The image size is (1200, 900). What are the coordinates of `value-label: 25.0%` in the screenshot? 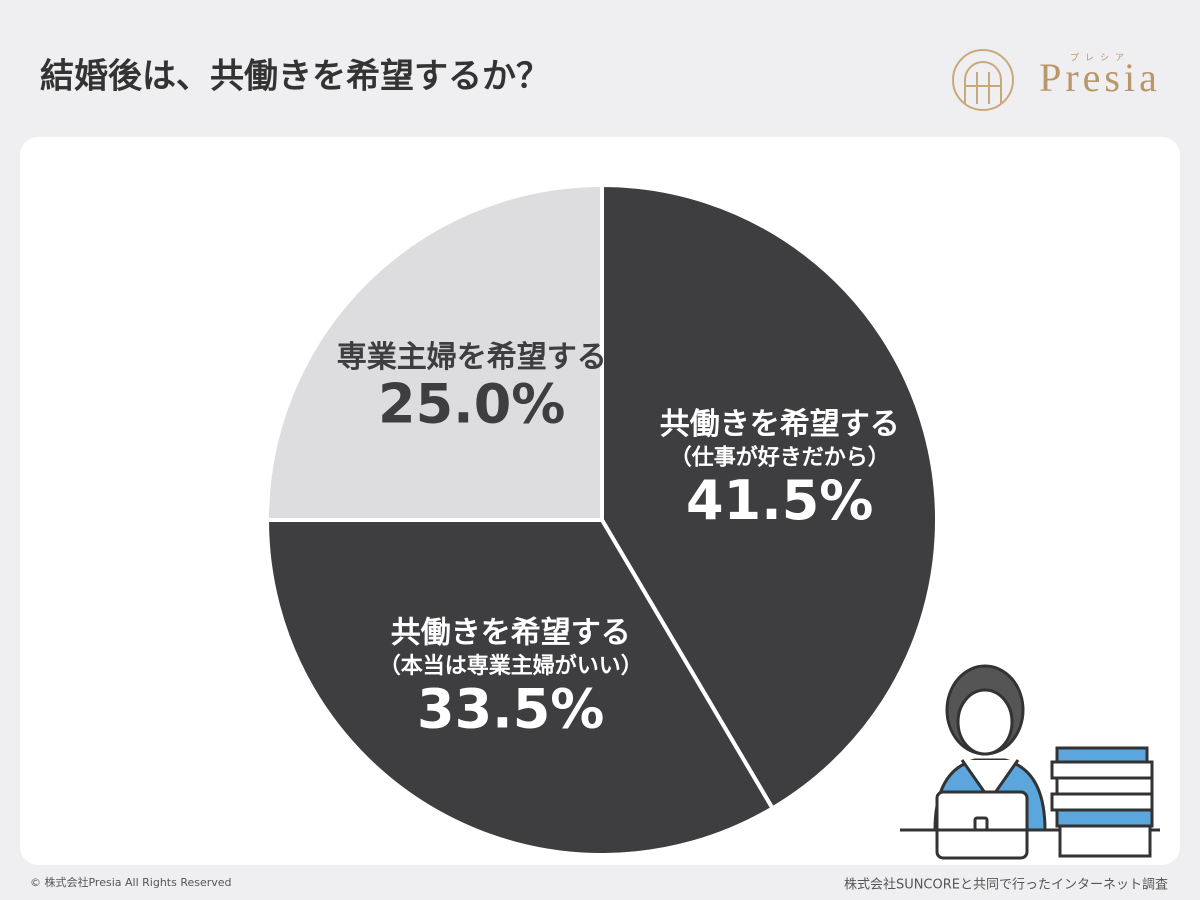 It's located at (471, 403).